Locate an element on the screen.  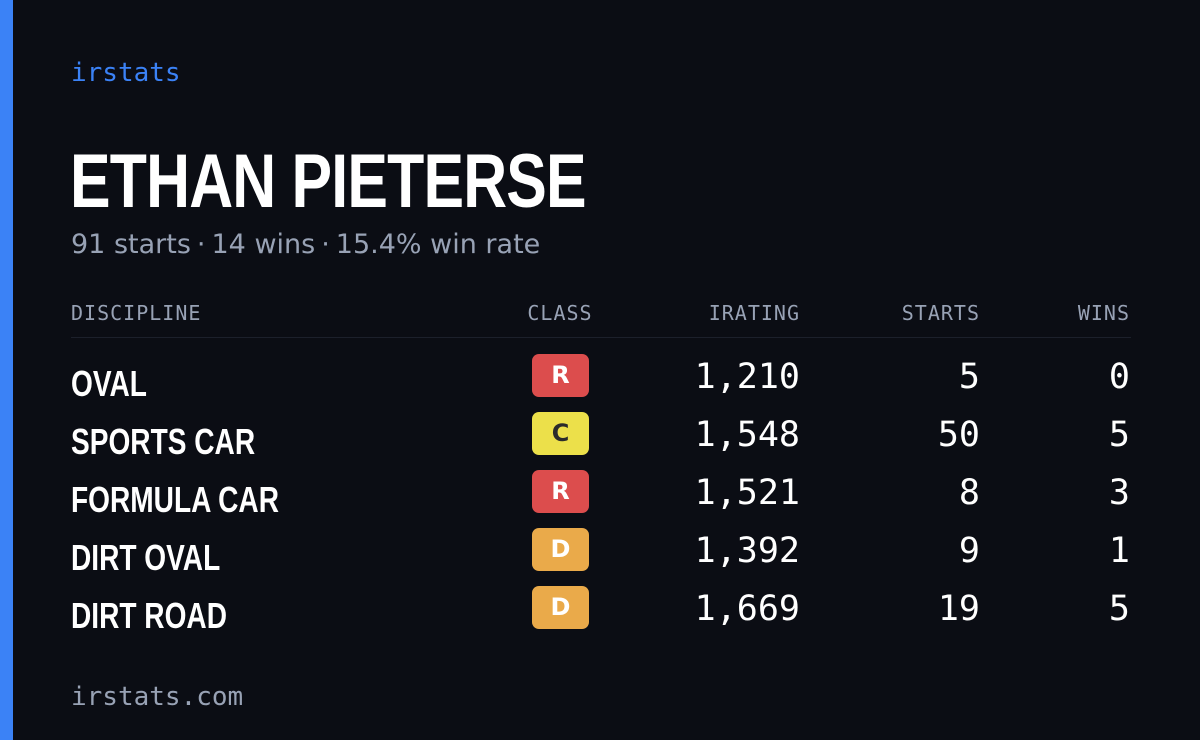
irating-value: 1,669 is located at coordinates (747, 609).